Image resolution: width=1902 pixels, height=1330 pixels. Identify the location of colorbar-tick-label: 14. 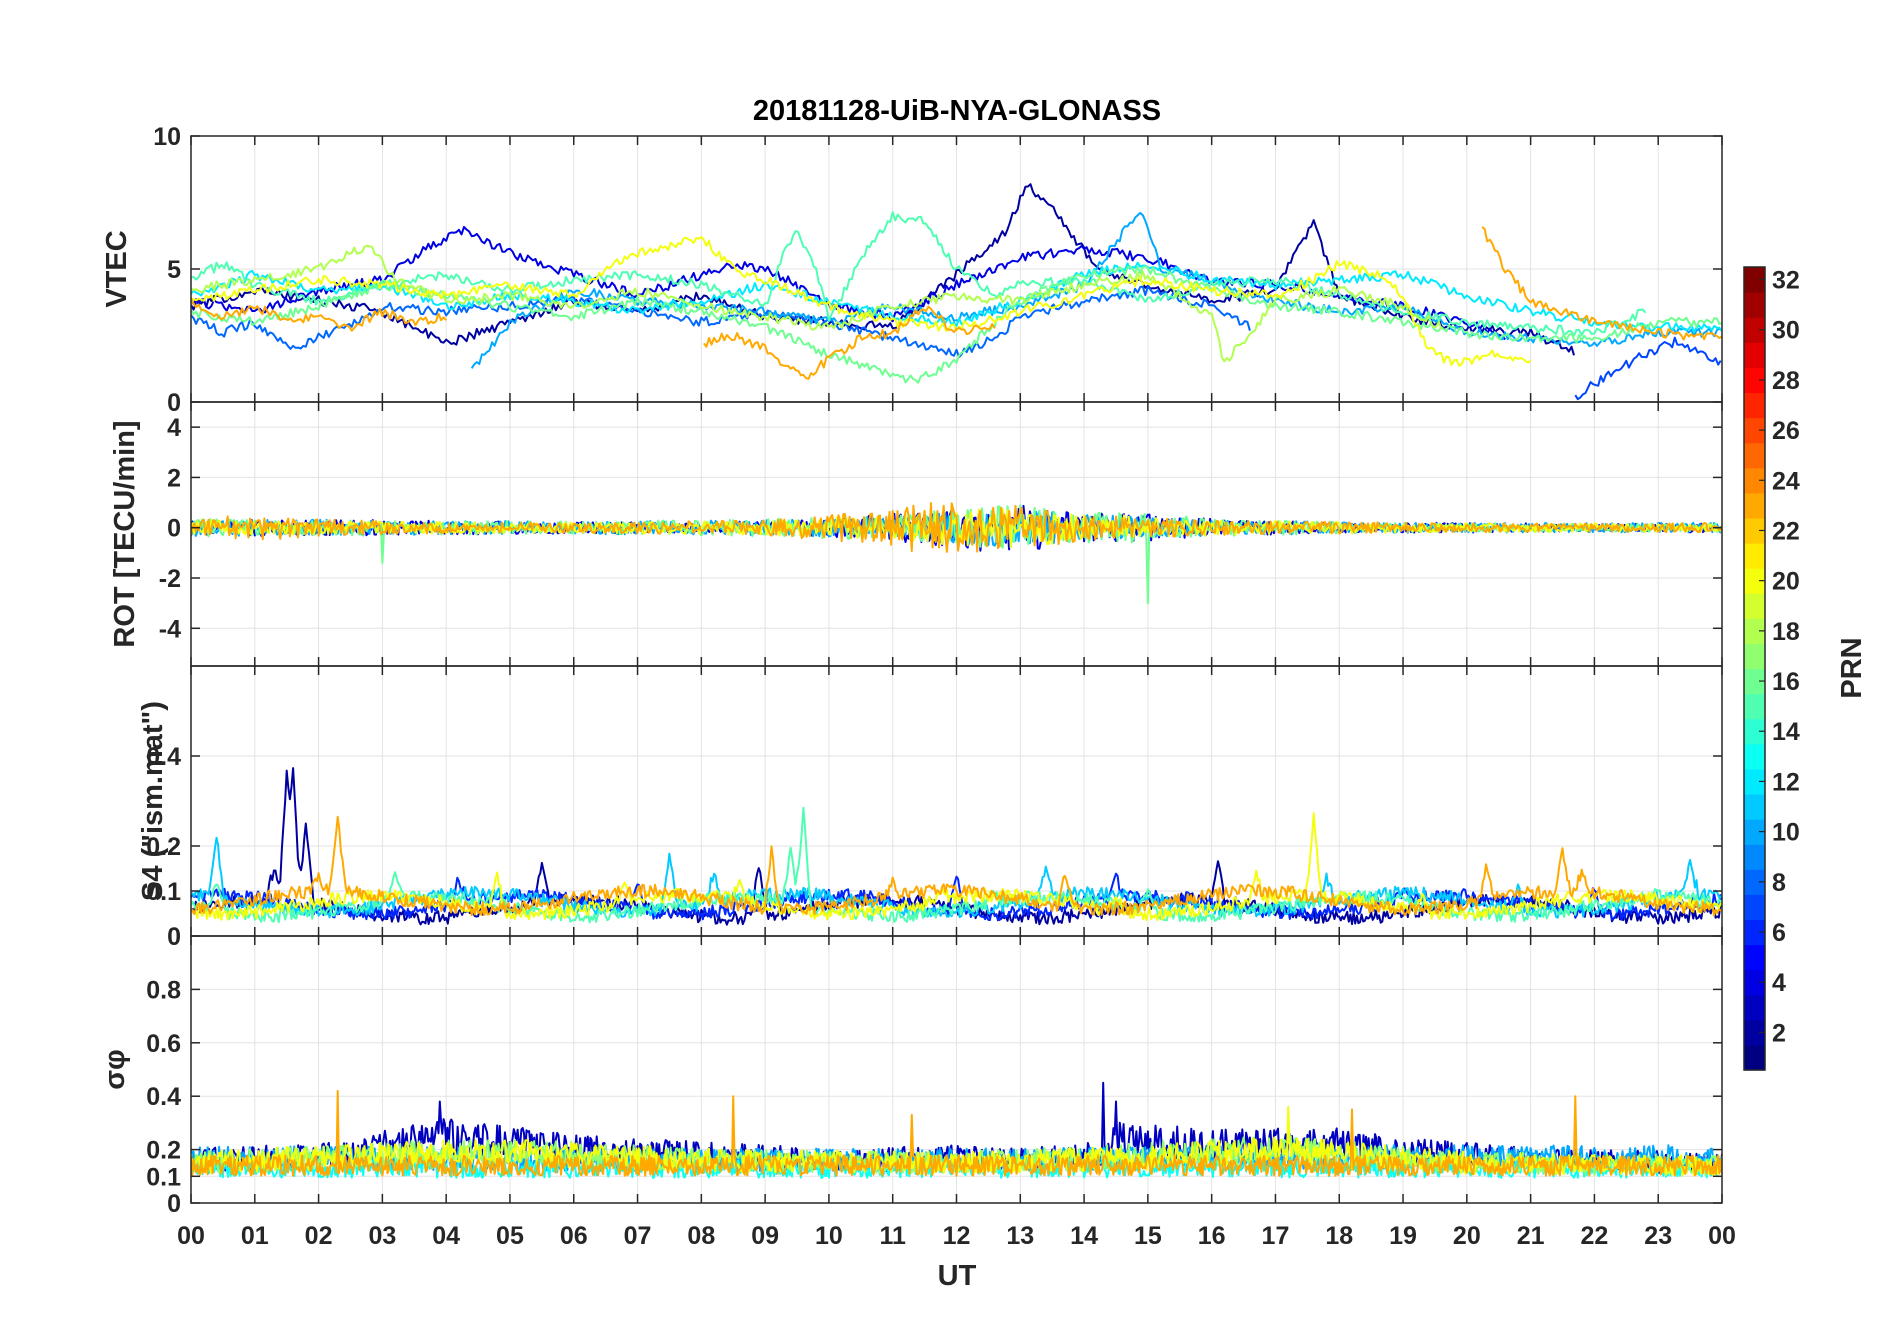
(1786, 732).